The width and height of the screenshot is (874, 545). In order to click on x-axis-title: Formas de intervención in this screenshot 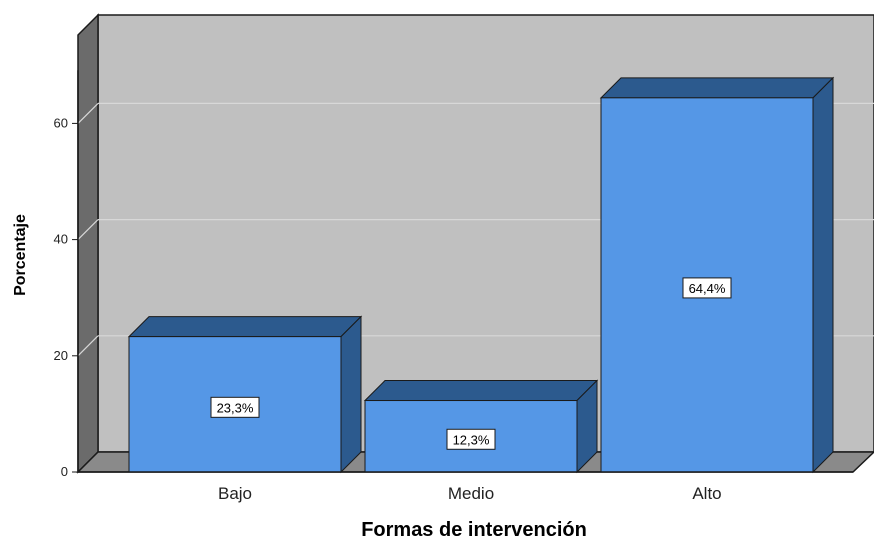, I will do `click(474, 530)`.